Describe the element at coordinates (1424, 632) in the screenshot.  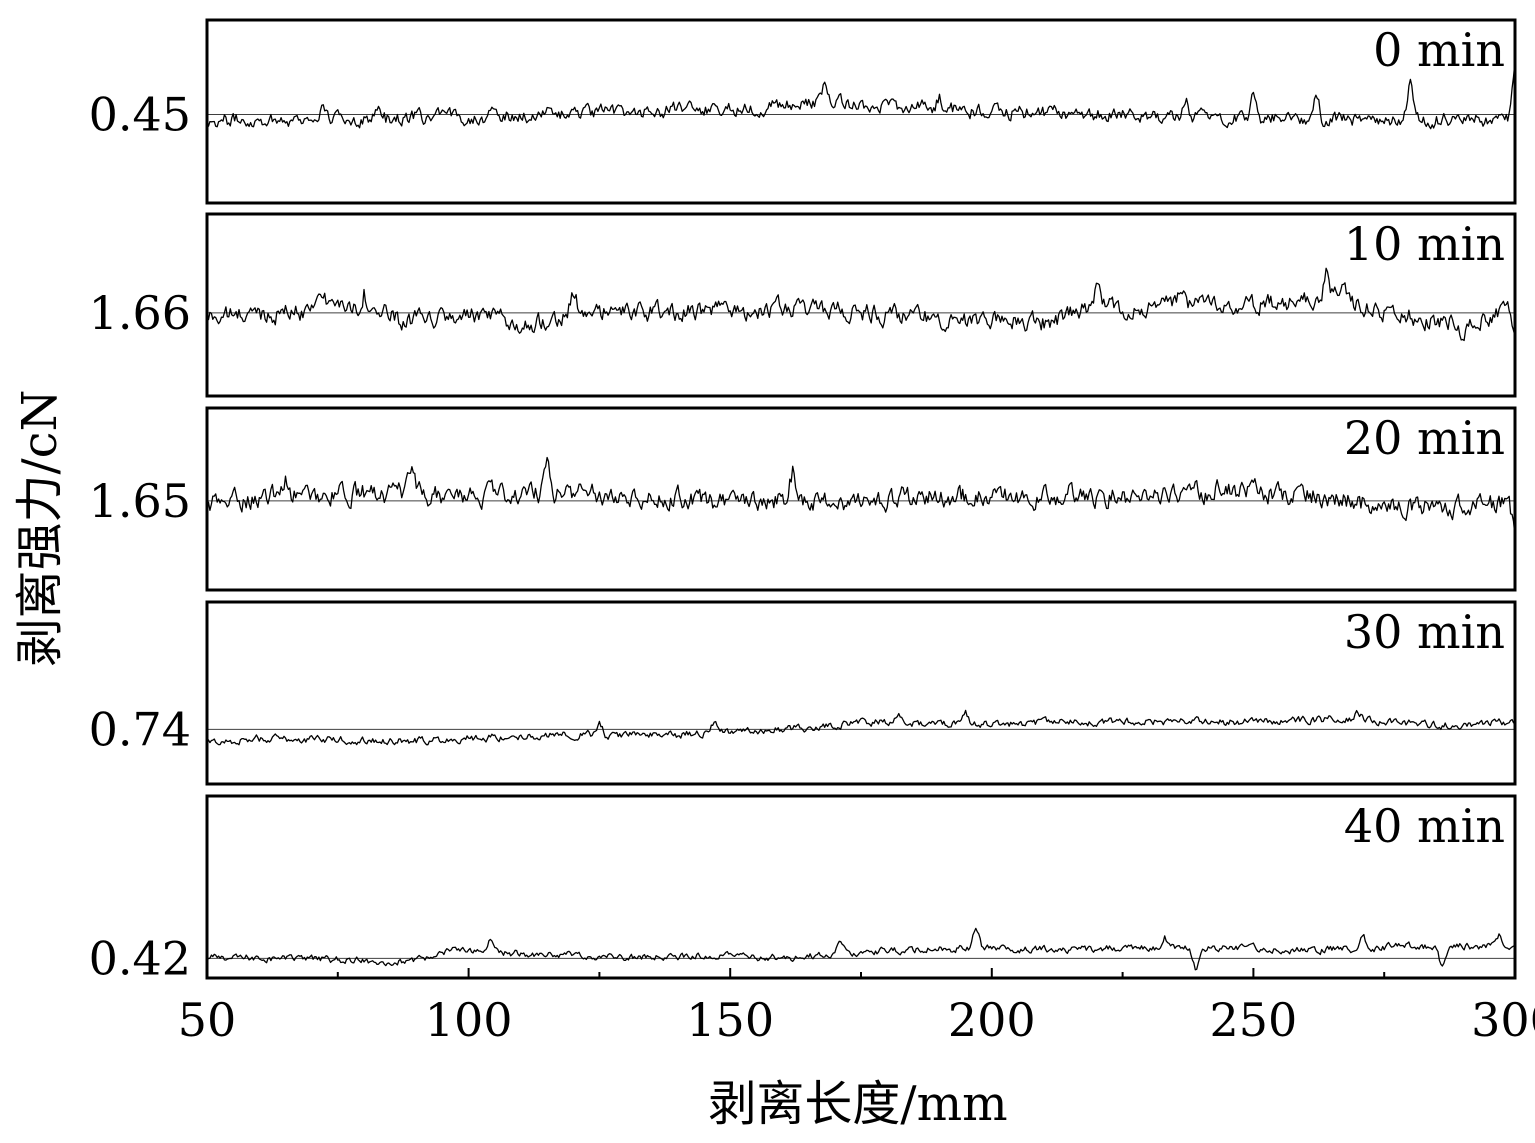
I see `panel-label: 30 min` at that location.